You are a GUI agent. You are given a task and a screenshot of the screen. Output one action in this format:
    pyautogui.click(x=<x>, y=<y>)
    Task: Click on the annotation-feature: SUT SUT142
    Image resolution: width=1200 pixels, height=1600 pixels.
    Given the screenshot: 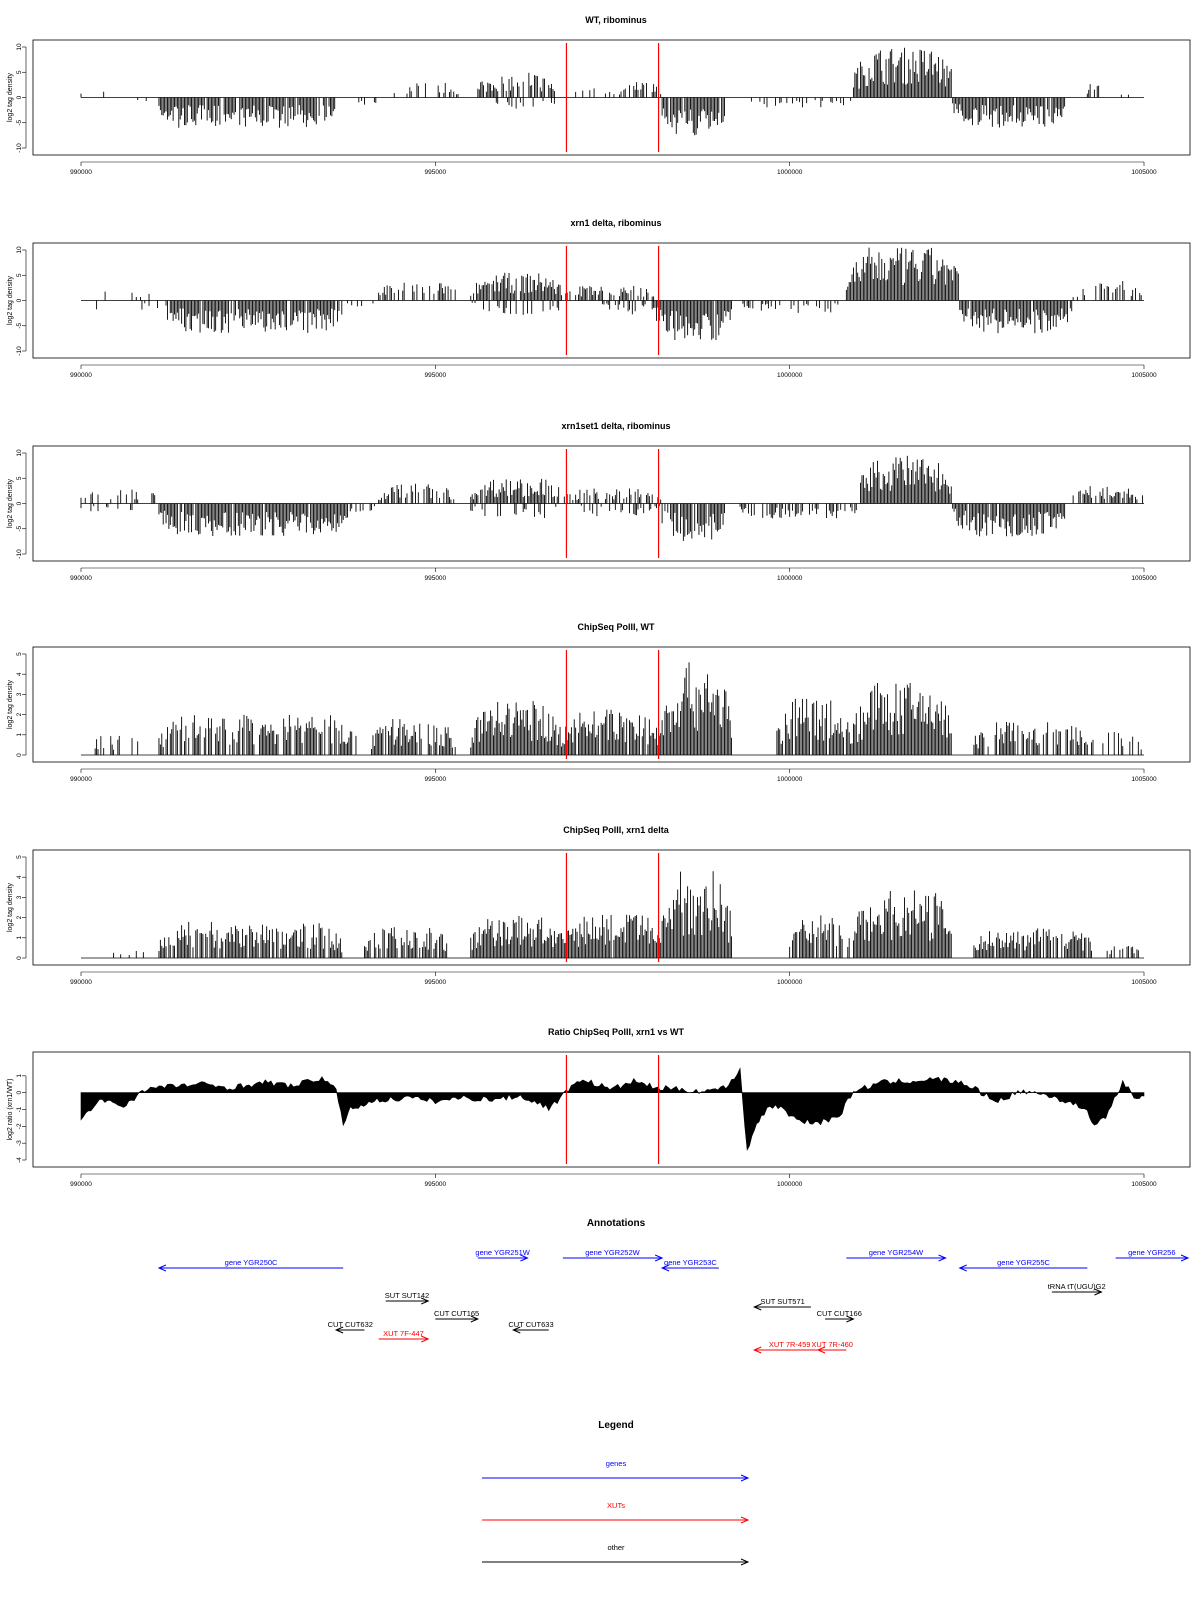 What is the action you would take?
    pyautogui.click(x=407, y=1298)
    